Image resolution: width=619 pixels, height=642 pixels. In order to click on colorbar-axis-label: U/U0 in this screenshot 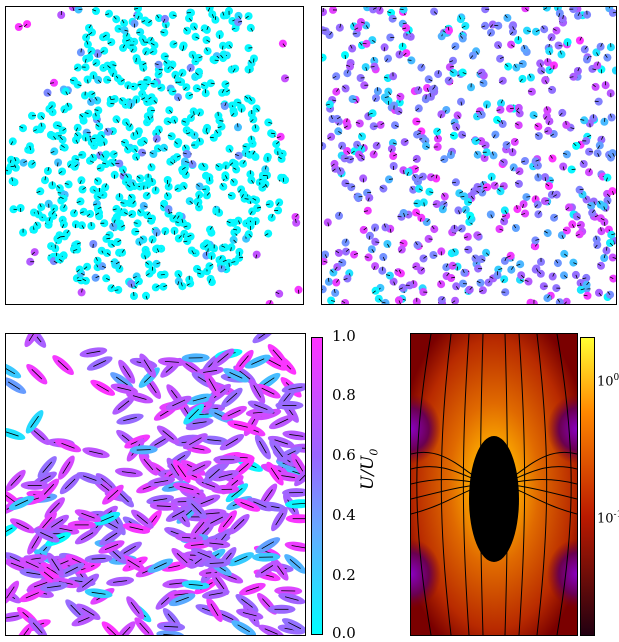, I will do `click(369, 469)`.